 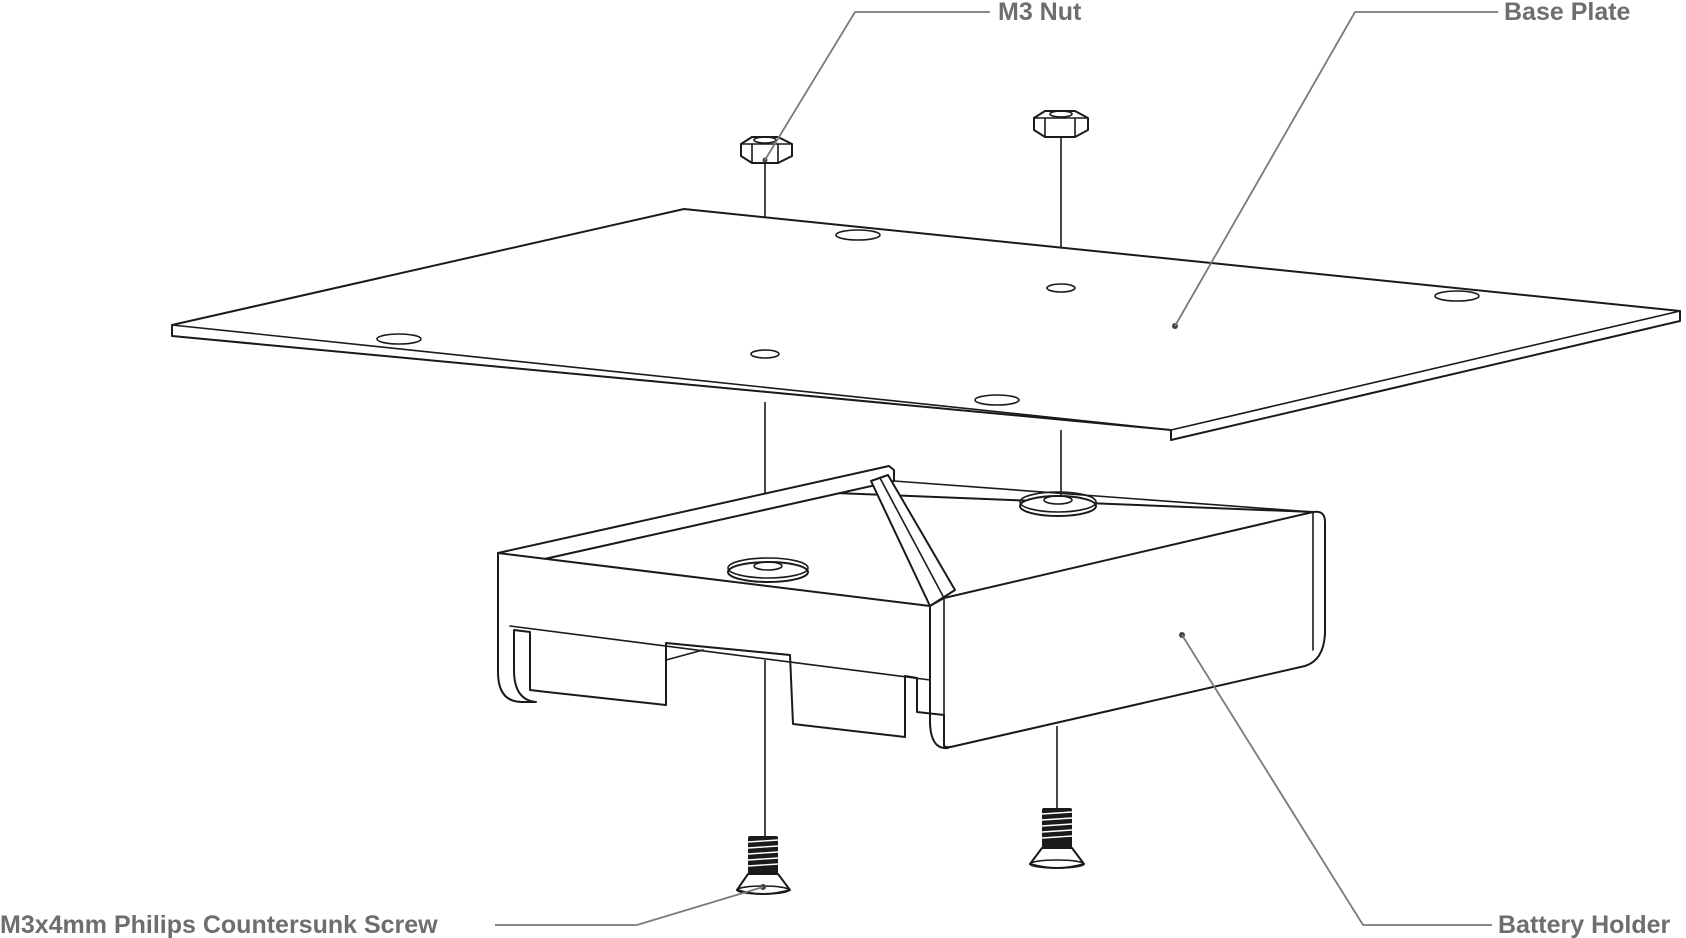 What do you see at coordinates (1058, 504) in the screenshot?
I see `holder-boss-right` at bounding box center [1058, 504].